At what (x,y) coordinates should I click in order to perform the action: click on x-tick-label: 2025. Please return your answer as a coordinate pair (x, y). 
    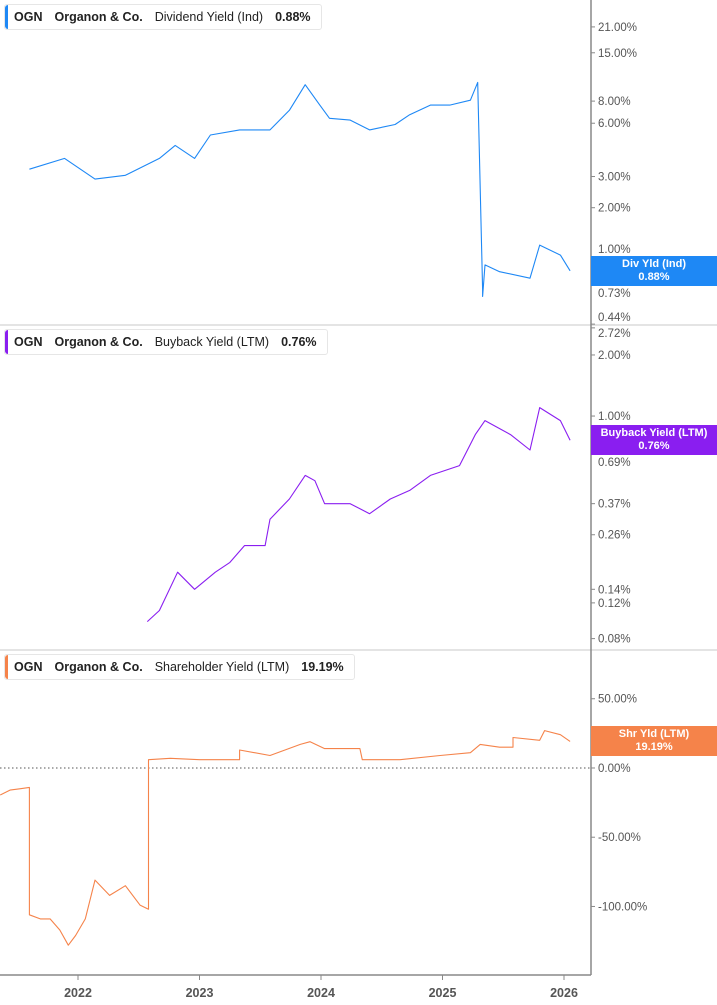
    Looking at the image, I should click on (443, 993).